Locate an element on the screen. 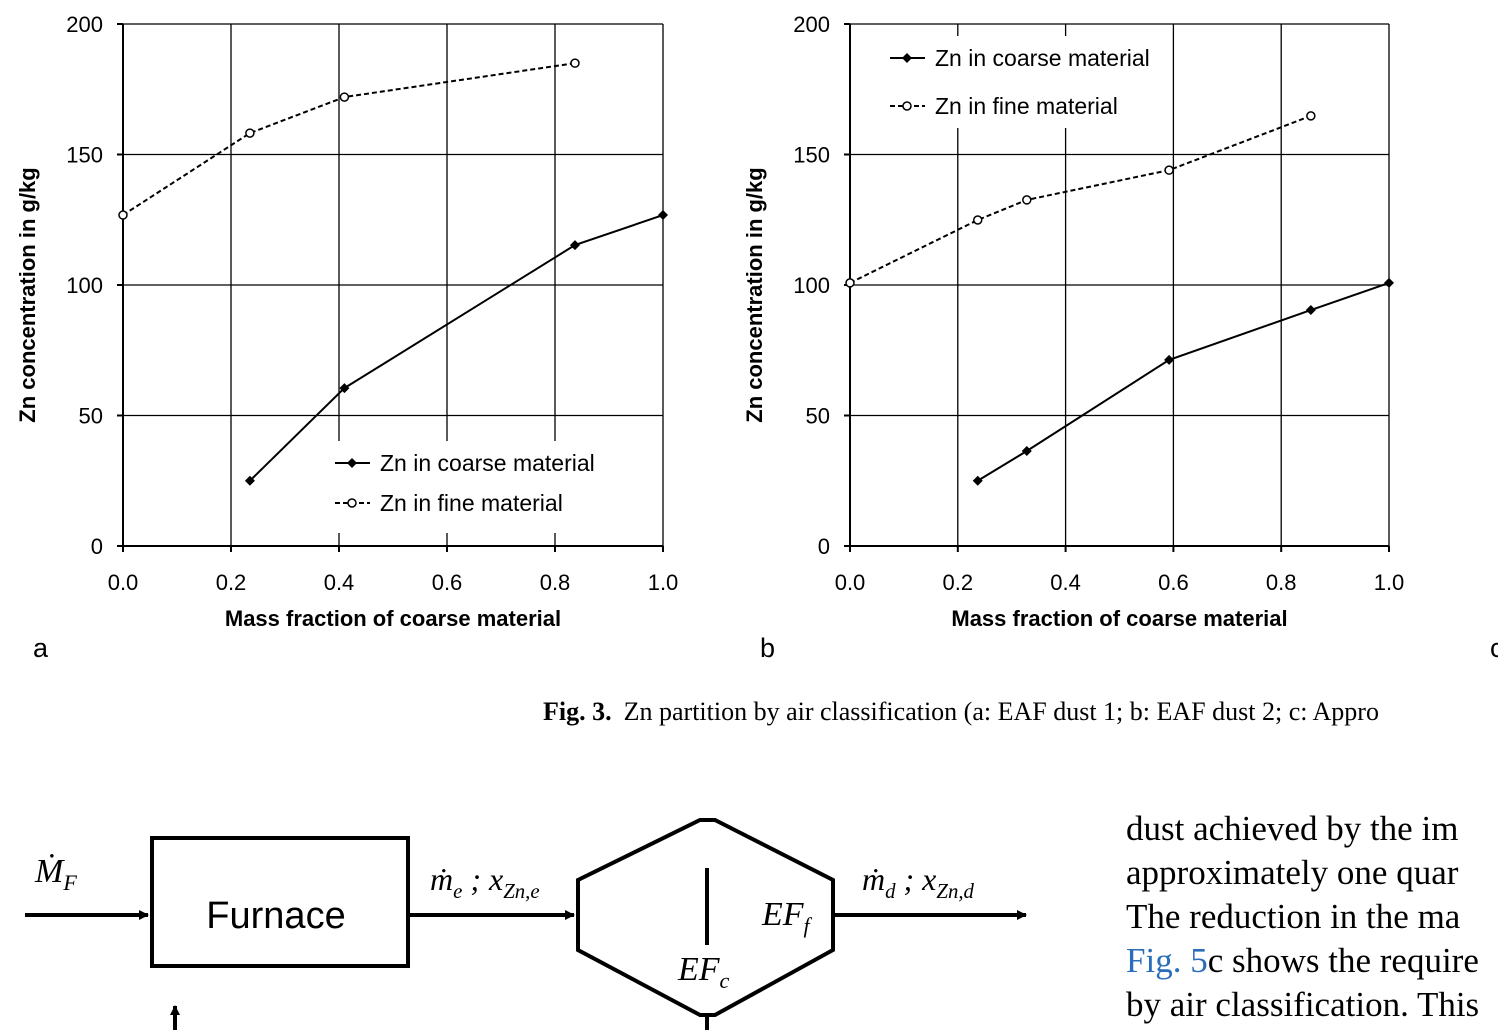  diagram-label: EFc is located at coordinates (703, 972).